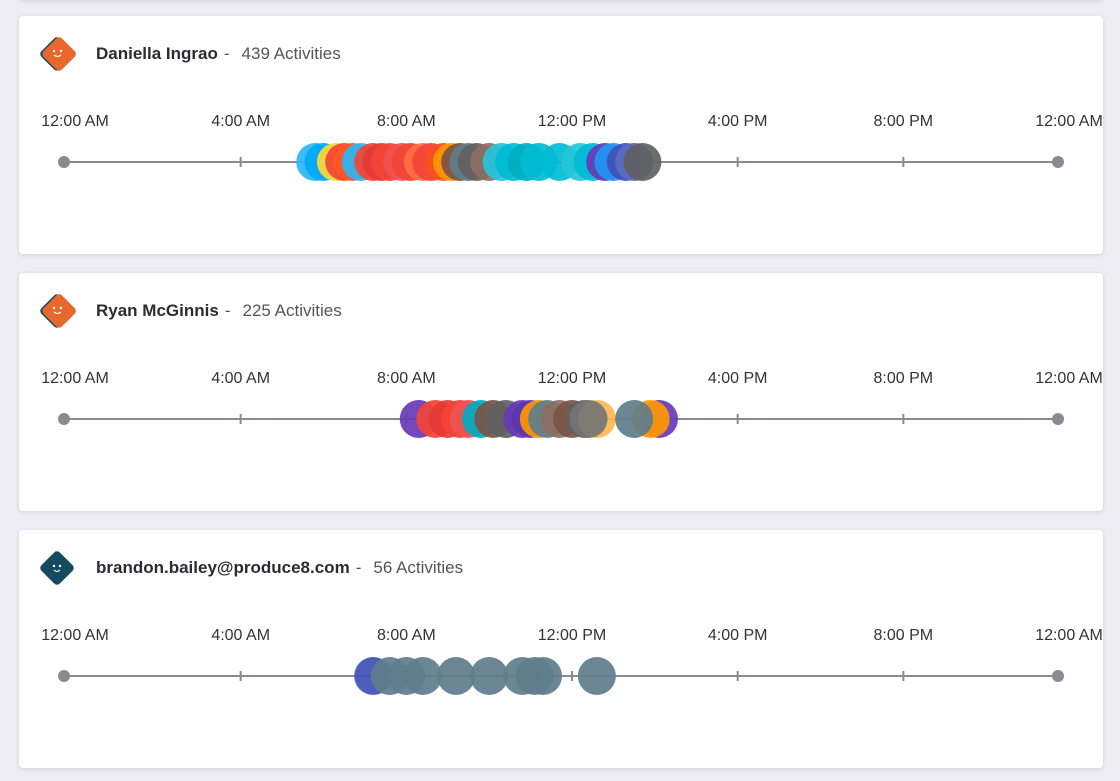 This screenshot has width=1120, height=781. What do you see at coordinates (223, 567) in the screenshot?
I see `user-name: brandon.bailey@produce8.com` at bounding box center [223, 567].